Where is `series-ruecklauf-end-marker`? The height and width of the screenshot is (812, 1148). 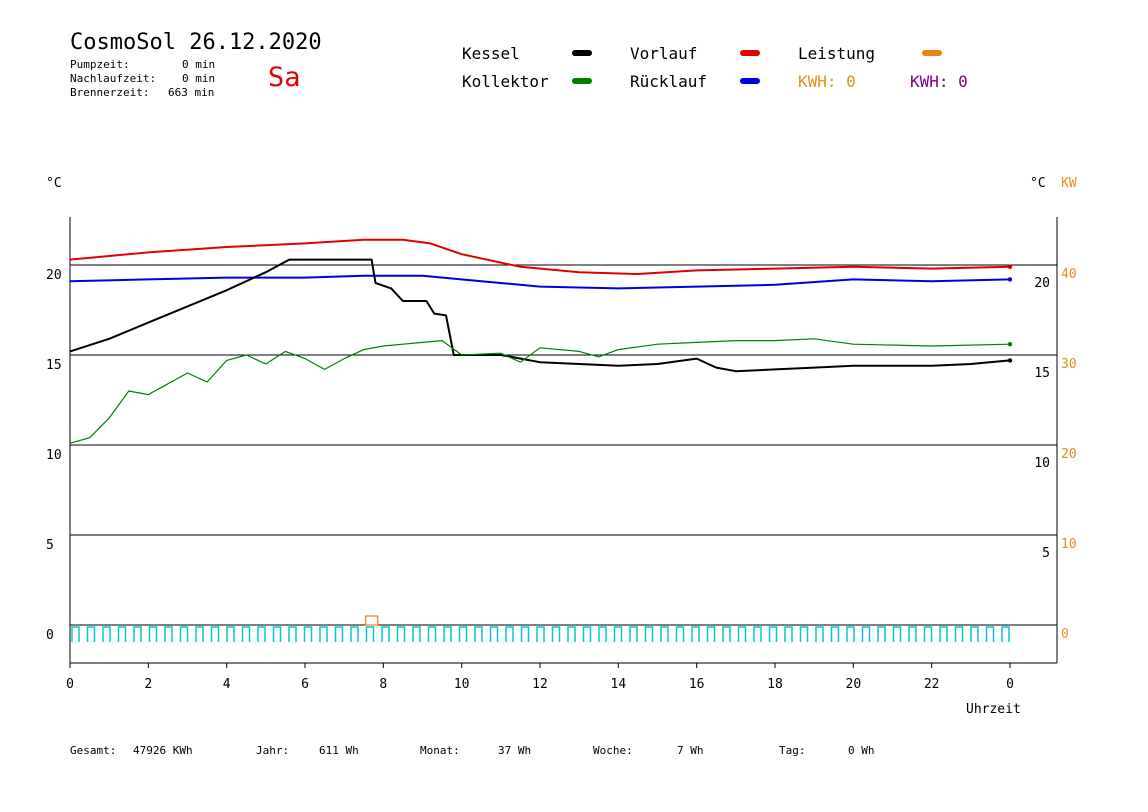
series-ruecklauf-end-marker is located at coordinates (1010, 279).